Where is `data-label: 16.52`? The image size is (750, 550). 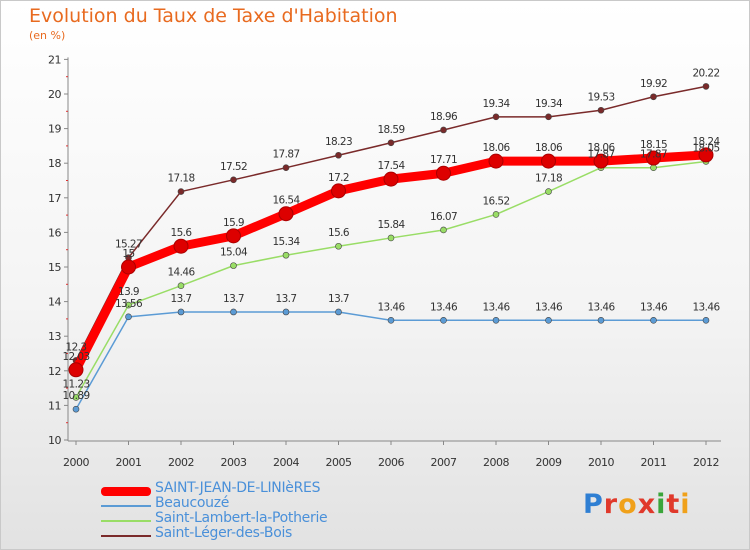
data-label: 16.52 is located at coordinates (495, 201).